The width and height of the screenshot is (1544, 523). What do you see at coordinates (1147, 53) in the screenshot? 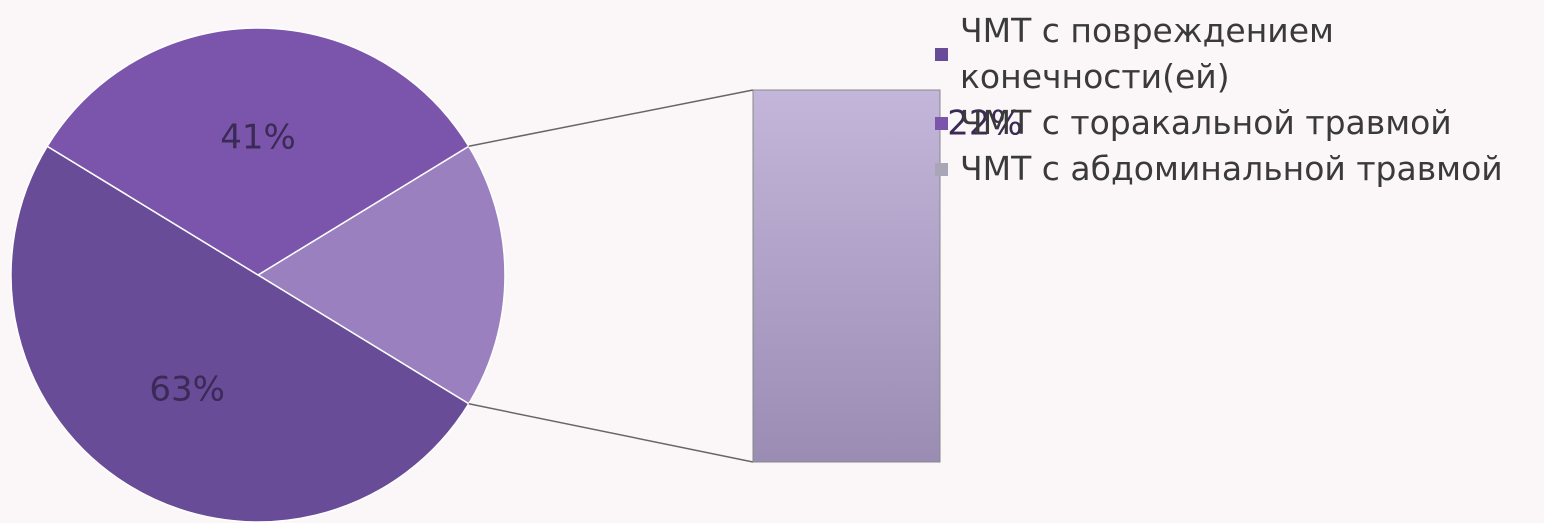
I see `legend-label: ЧМТ с повреждением конечности(ей)` at bounding box center [1147, 53].